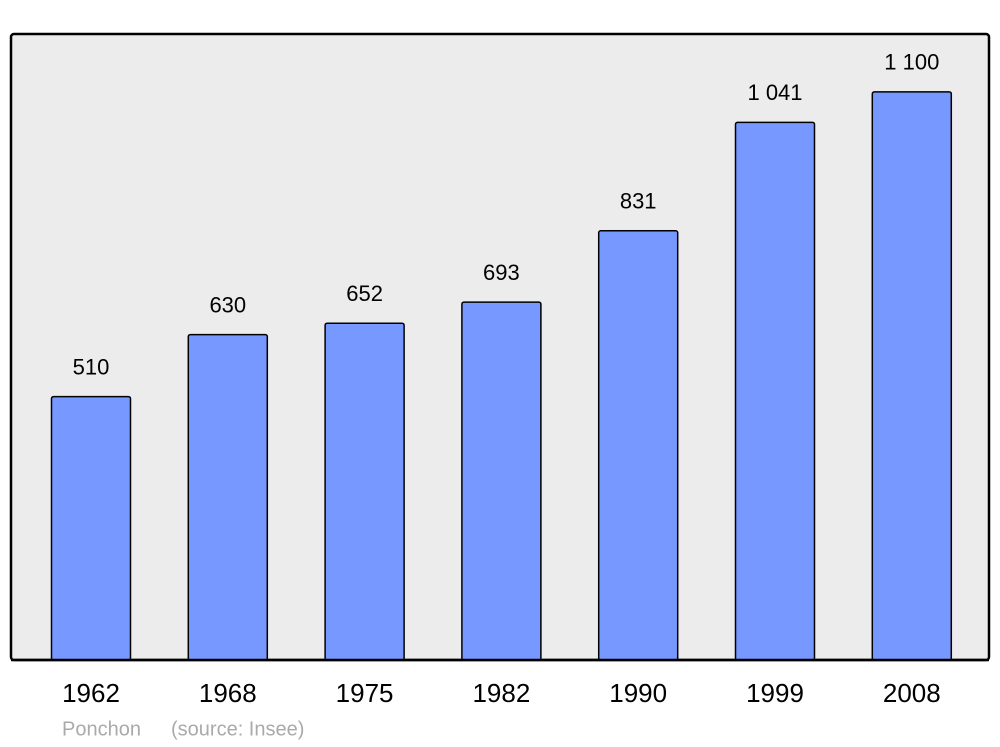  Describe the element at coordinates (775, 693) in the screenshot. I see `x-tick-label: 1999` at that location.